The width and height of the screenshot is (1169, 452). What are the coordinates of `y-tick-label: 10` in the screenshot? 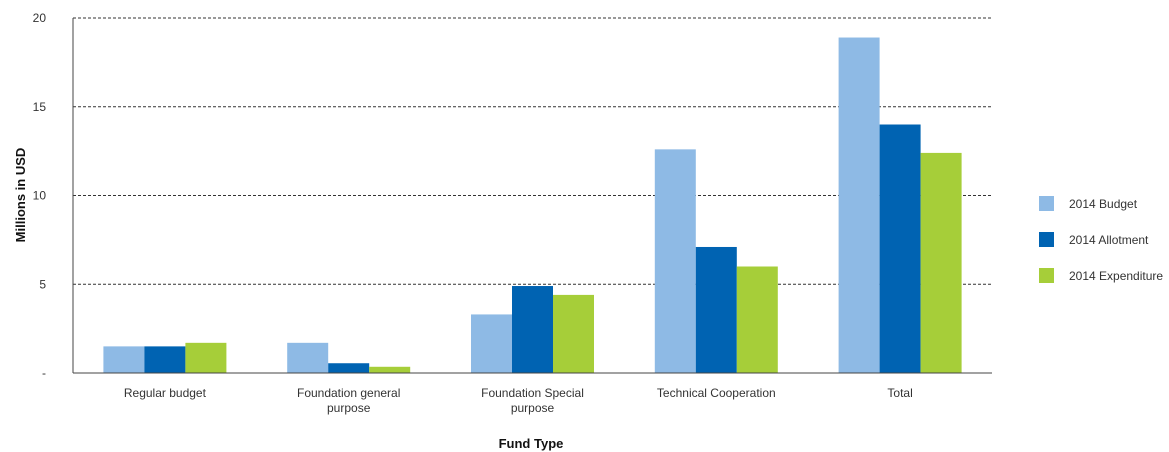 It's located at (40, 196).